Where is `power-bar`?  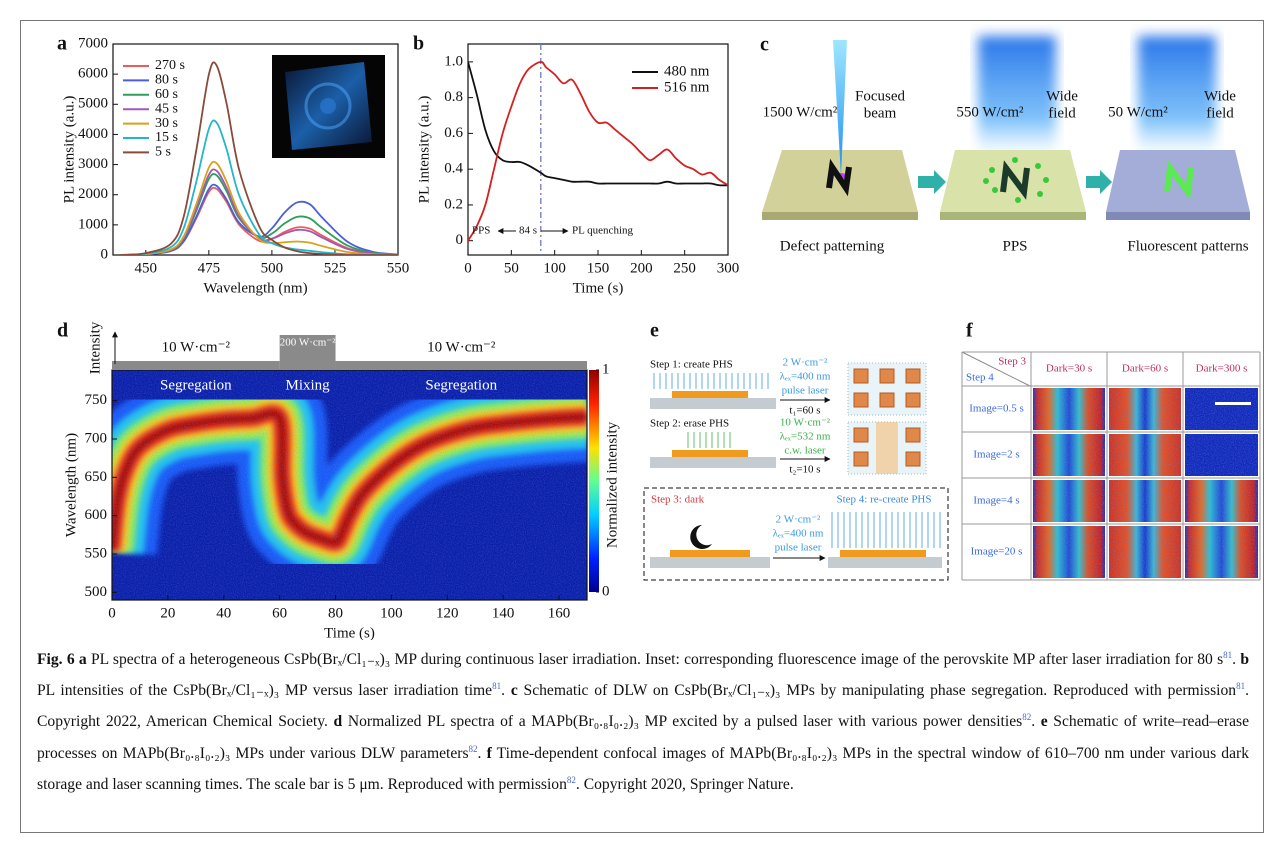 power-bar is located at coordinates (196, 365).